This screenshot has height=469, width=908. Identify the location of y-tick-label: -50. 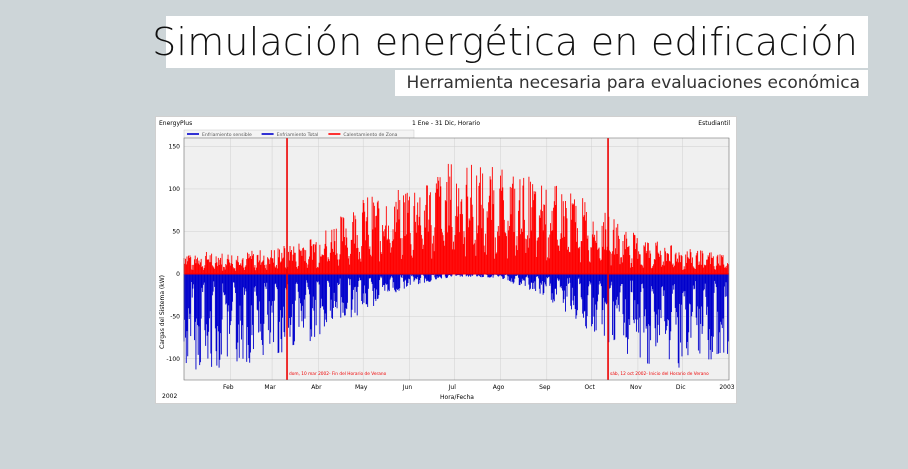
(175, 316).